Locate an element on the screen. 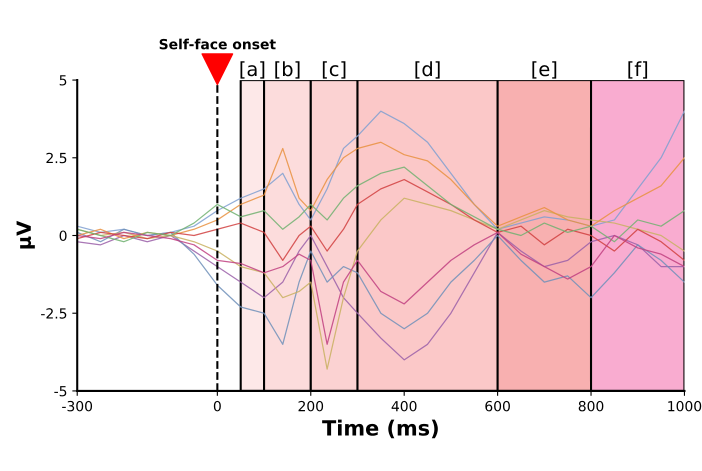  x-tick-label: 400 is located at coordinates (404, 406).